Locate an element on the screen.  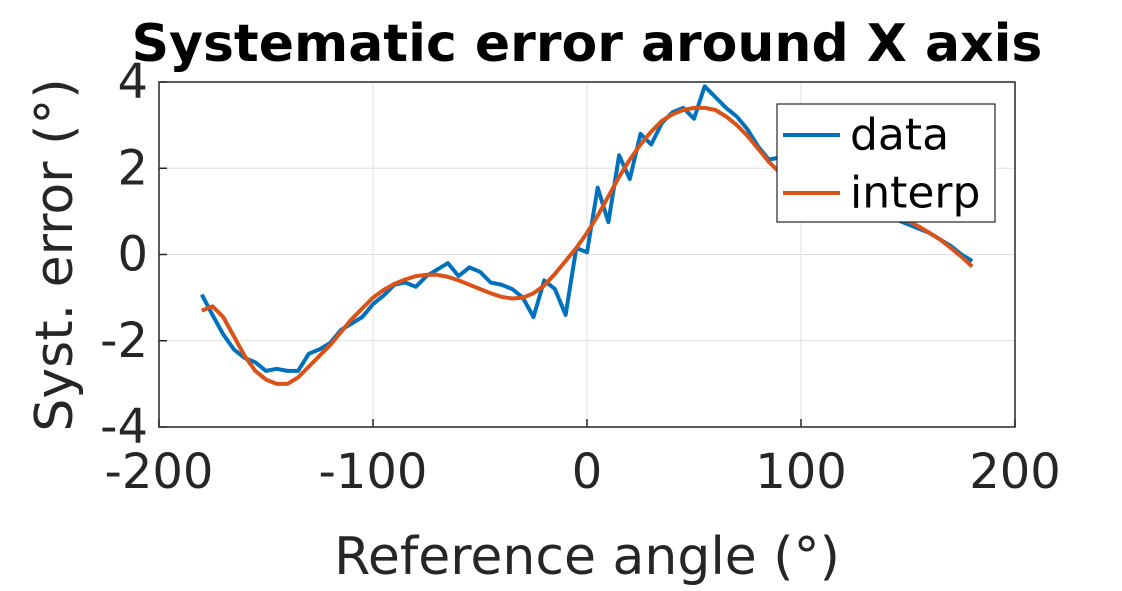
x-tick-label: -200 is located at coordinates (159, 472).